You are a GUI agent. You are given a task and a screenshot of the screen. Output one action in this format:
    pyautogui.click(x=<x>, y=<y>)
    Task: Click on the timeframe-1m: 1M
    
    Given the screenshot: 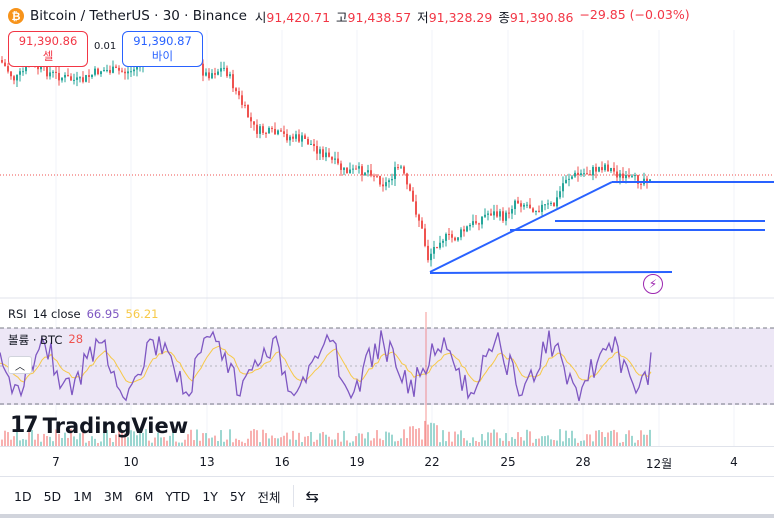 What is the action you would take?
    pyautogui.click(x=82, y=496)
    